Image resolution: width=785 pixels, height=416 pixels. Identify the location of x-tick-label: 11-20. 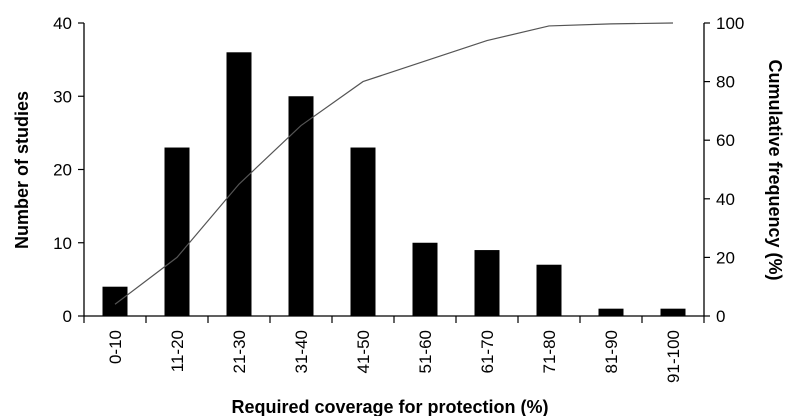
(177, 351).